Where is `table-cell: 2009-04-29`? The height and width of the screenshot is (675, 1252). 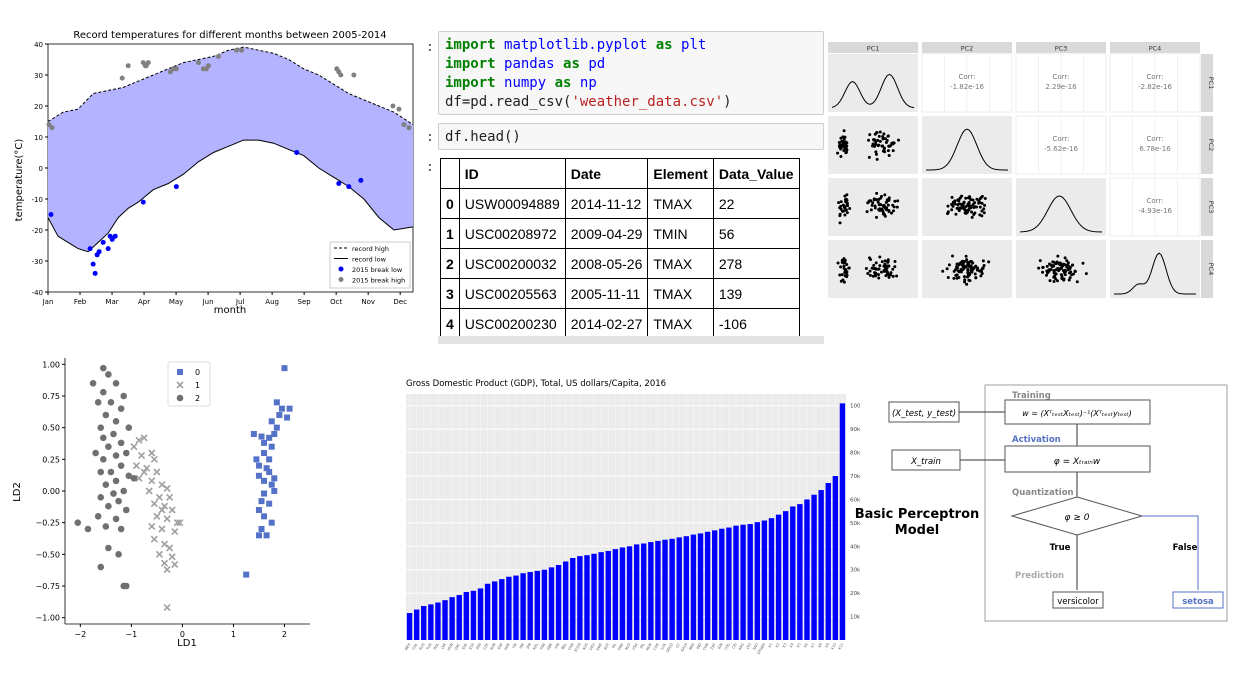 table-cell: 2009-04-29 is located at coordinates (606, 233).